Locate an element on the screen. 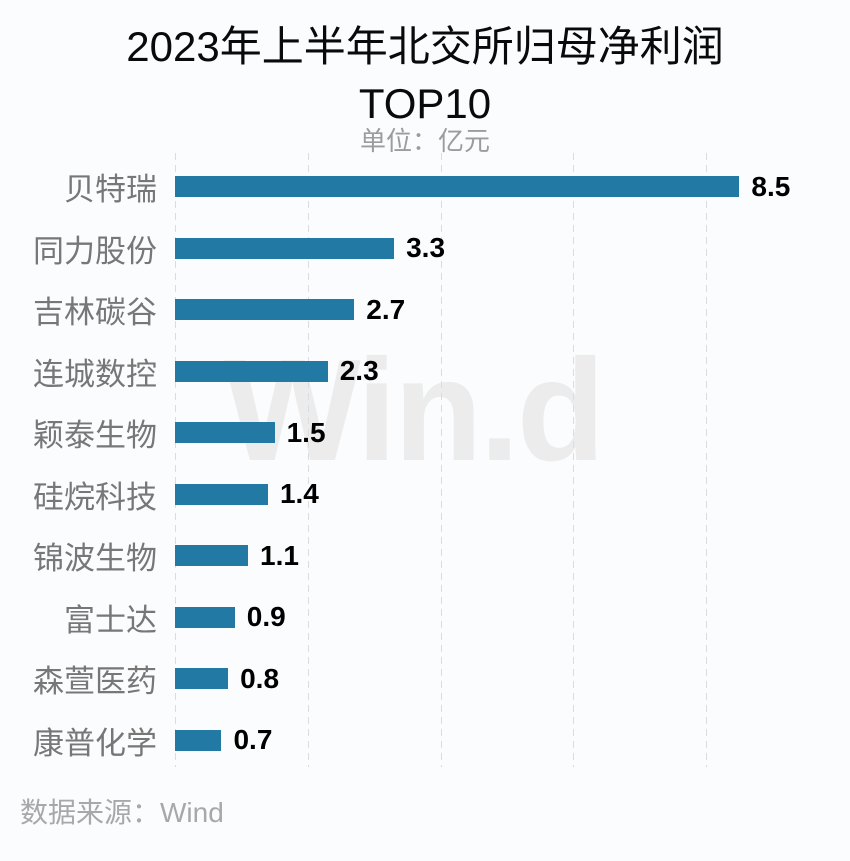  category-label: 贝特瑞 is located at coordinates (110, 190).